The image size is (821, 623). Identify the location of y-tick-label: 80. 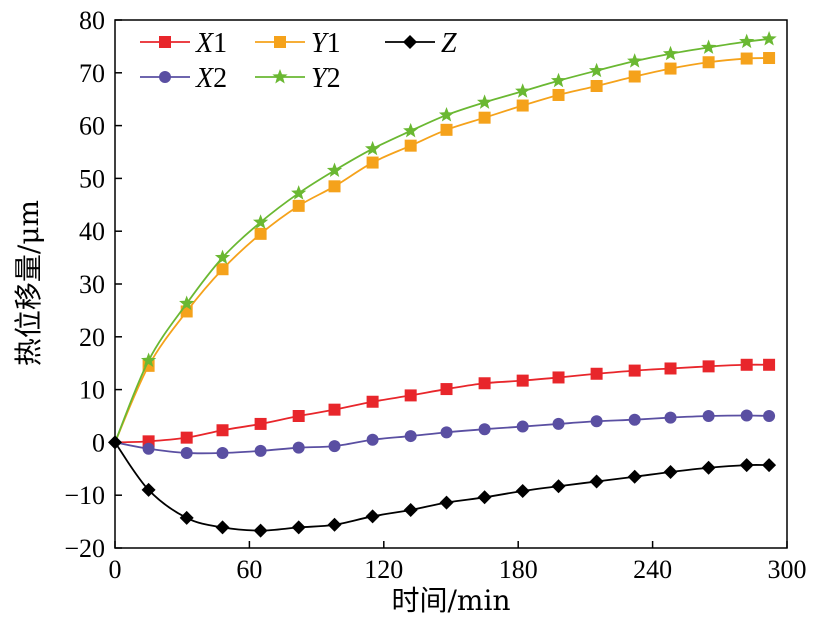
(92, 20).